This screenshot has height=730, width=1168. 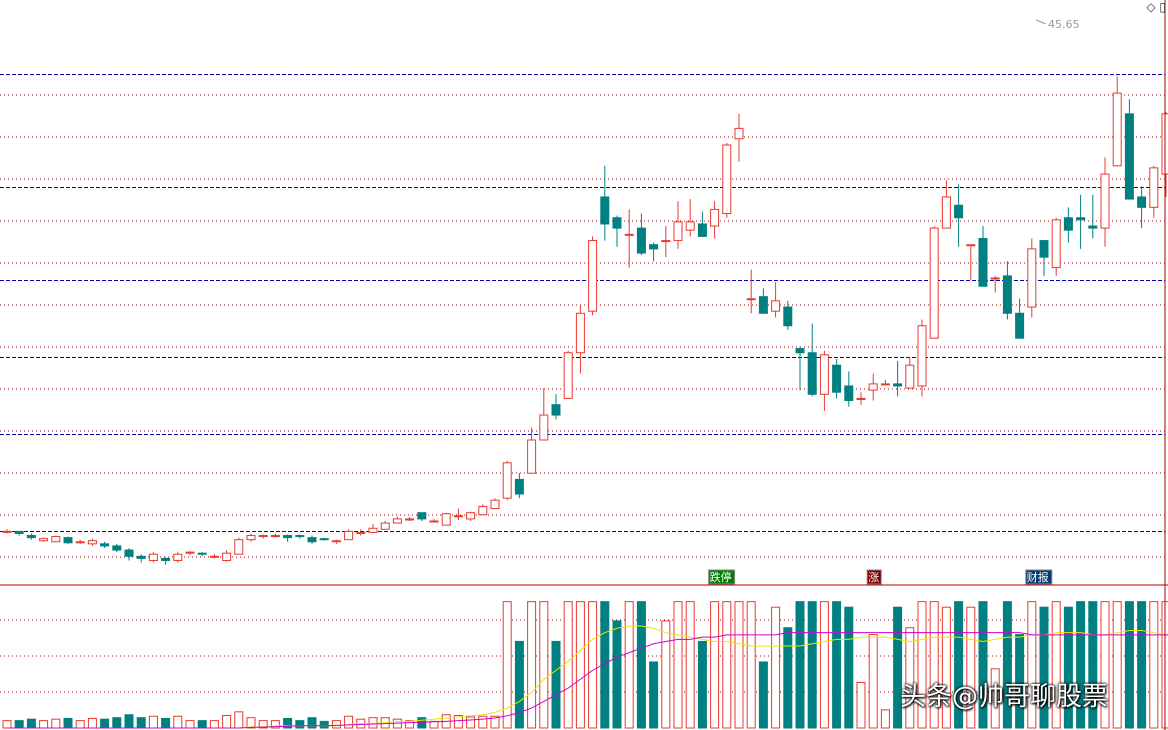 I want to click on window-icon: ▯, so click(x=1162, y=7).